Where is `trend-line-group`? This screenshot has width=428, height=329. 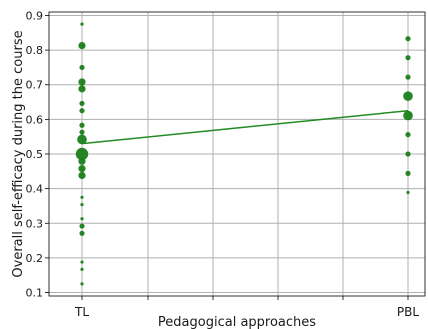 trend-line-group is located at coordinates (245, 127).